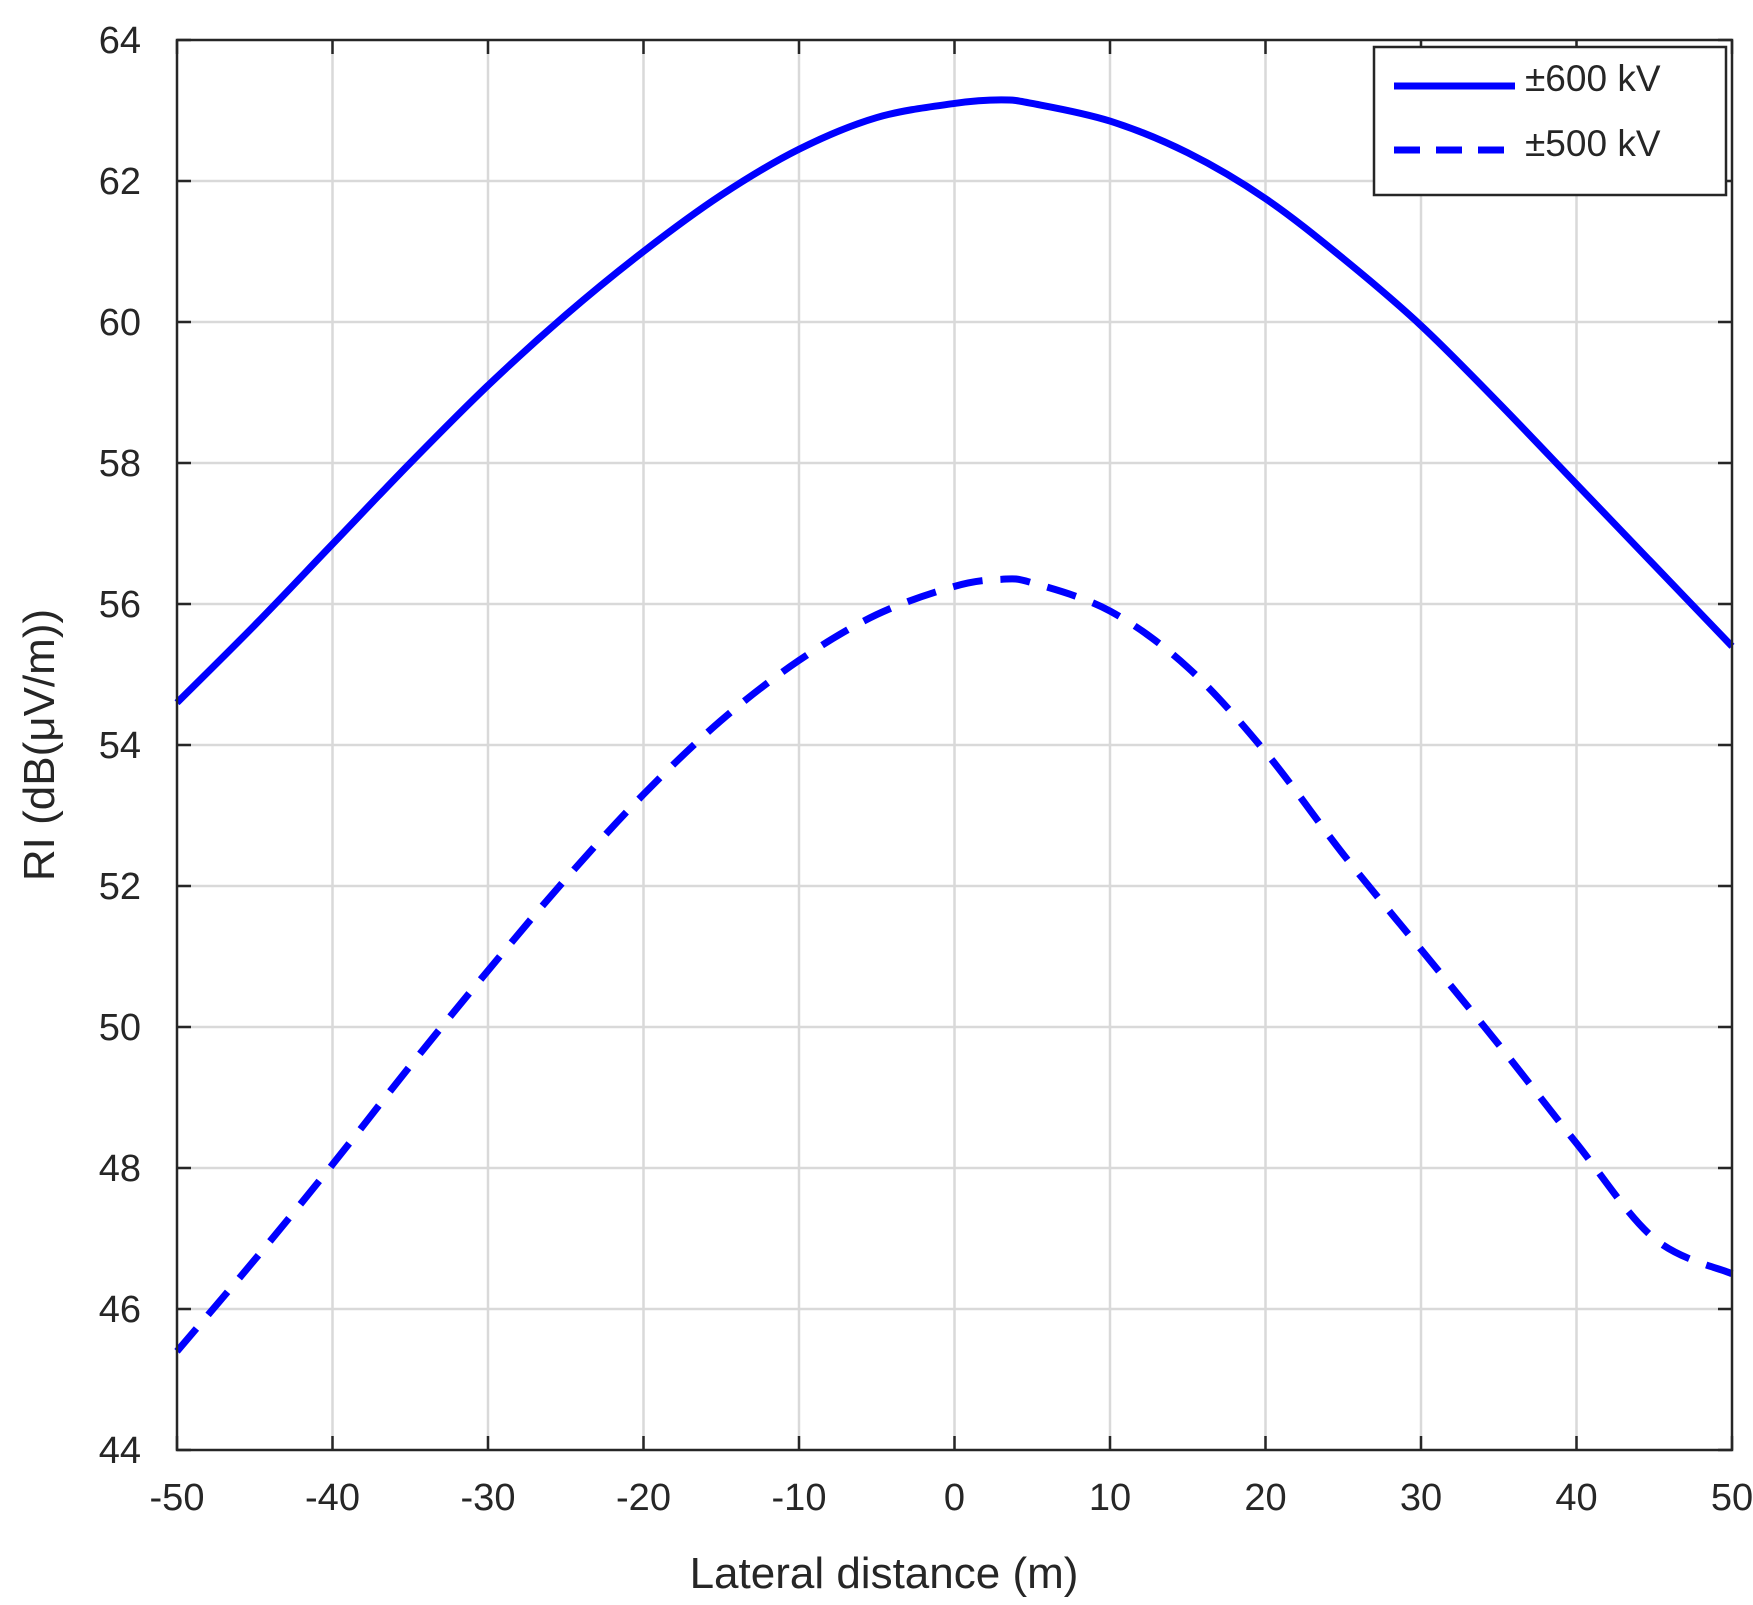 The height and width of the screenshot is (1605, 1753). What do you see at coordinates (1110, 1498) in the screenshot?
I see `x-tick-label: 10` at bounding box center [1110, 1498].